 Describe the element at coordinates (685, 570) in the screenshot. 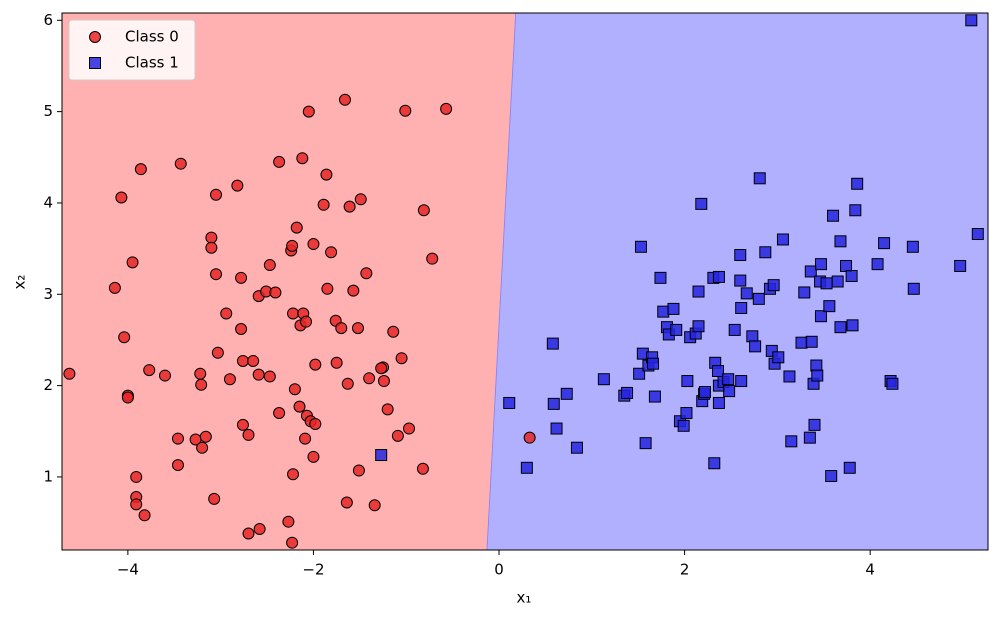

I see `x-tick-label: 2` at that location.